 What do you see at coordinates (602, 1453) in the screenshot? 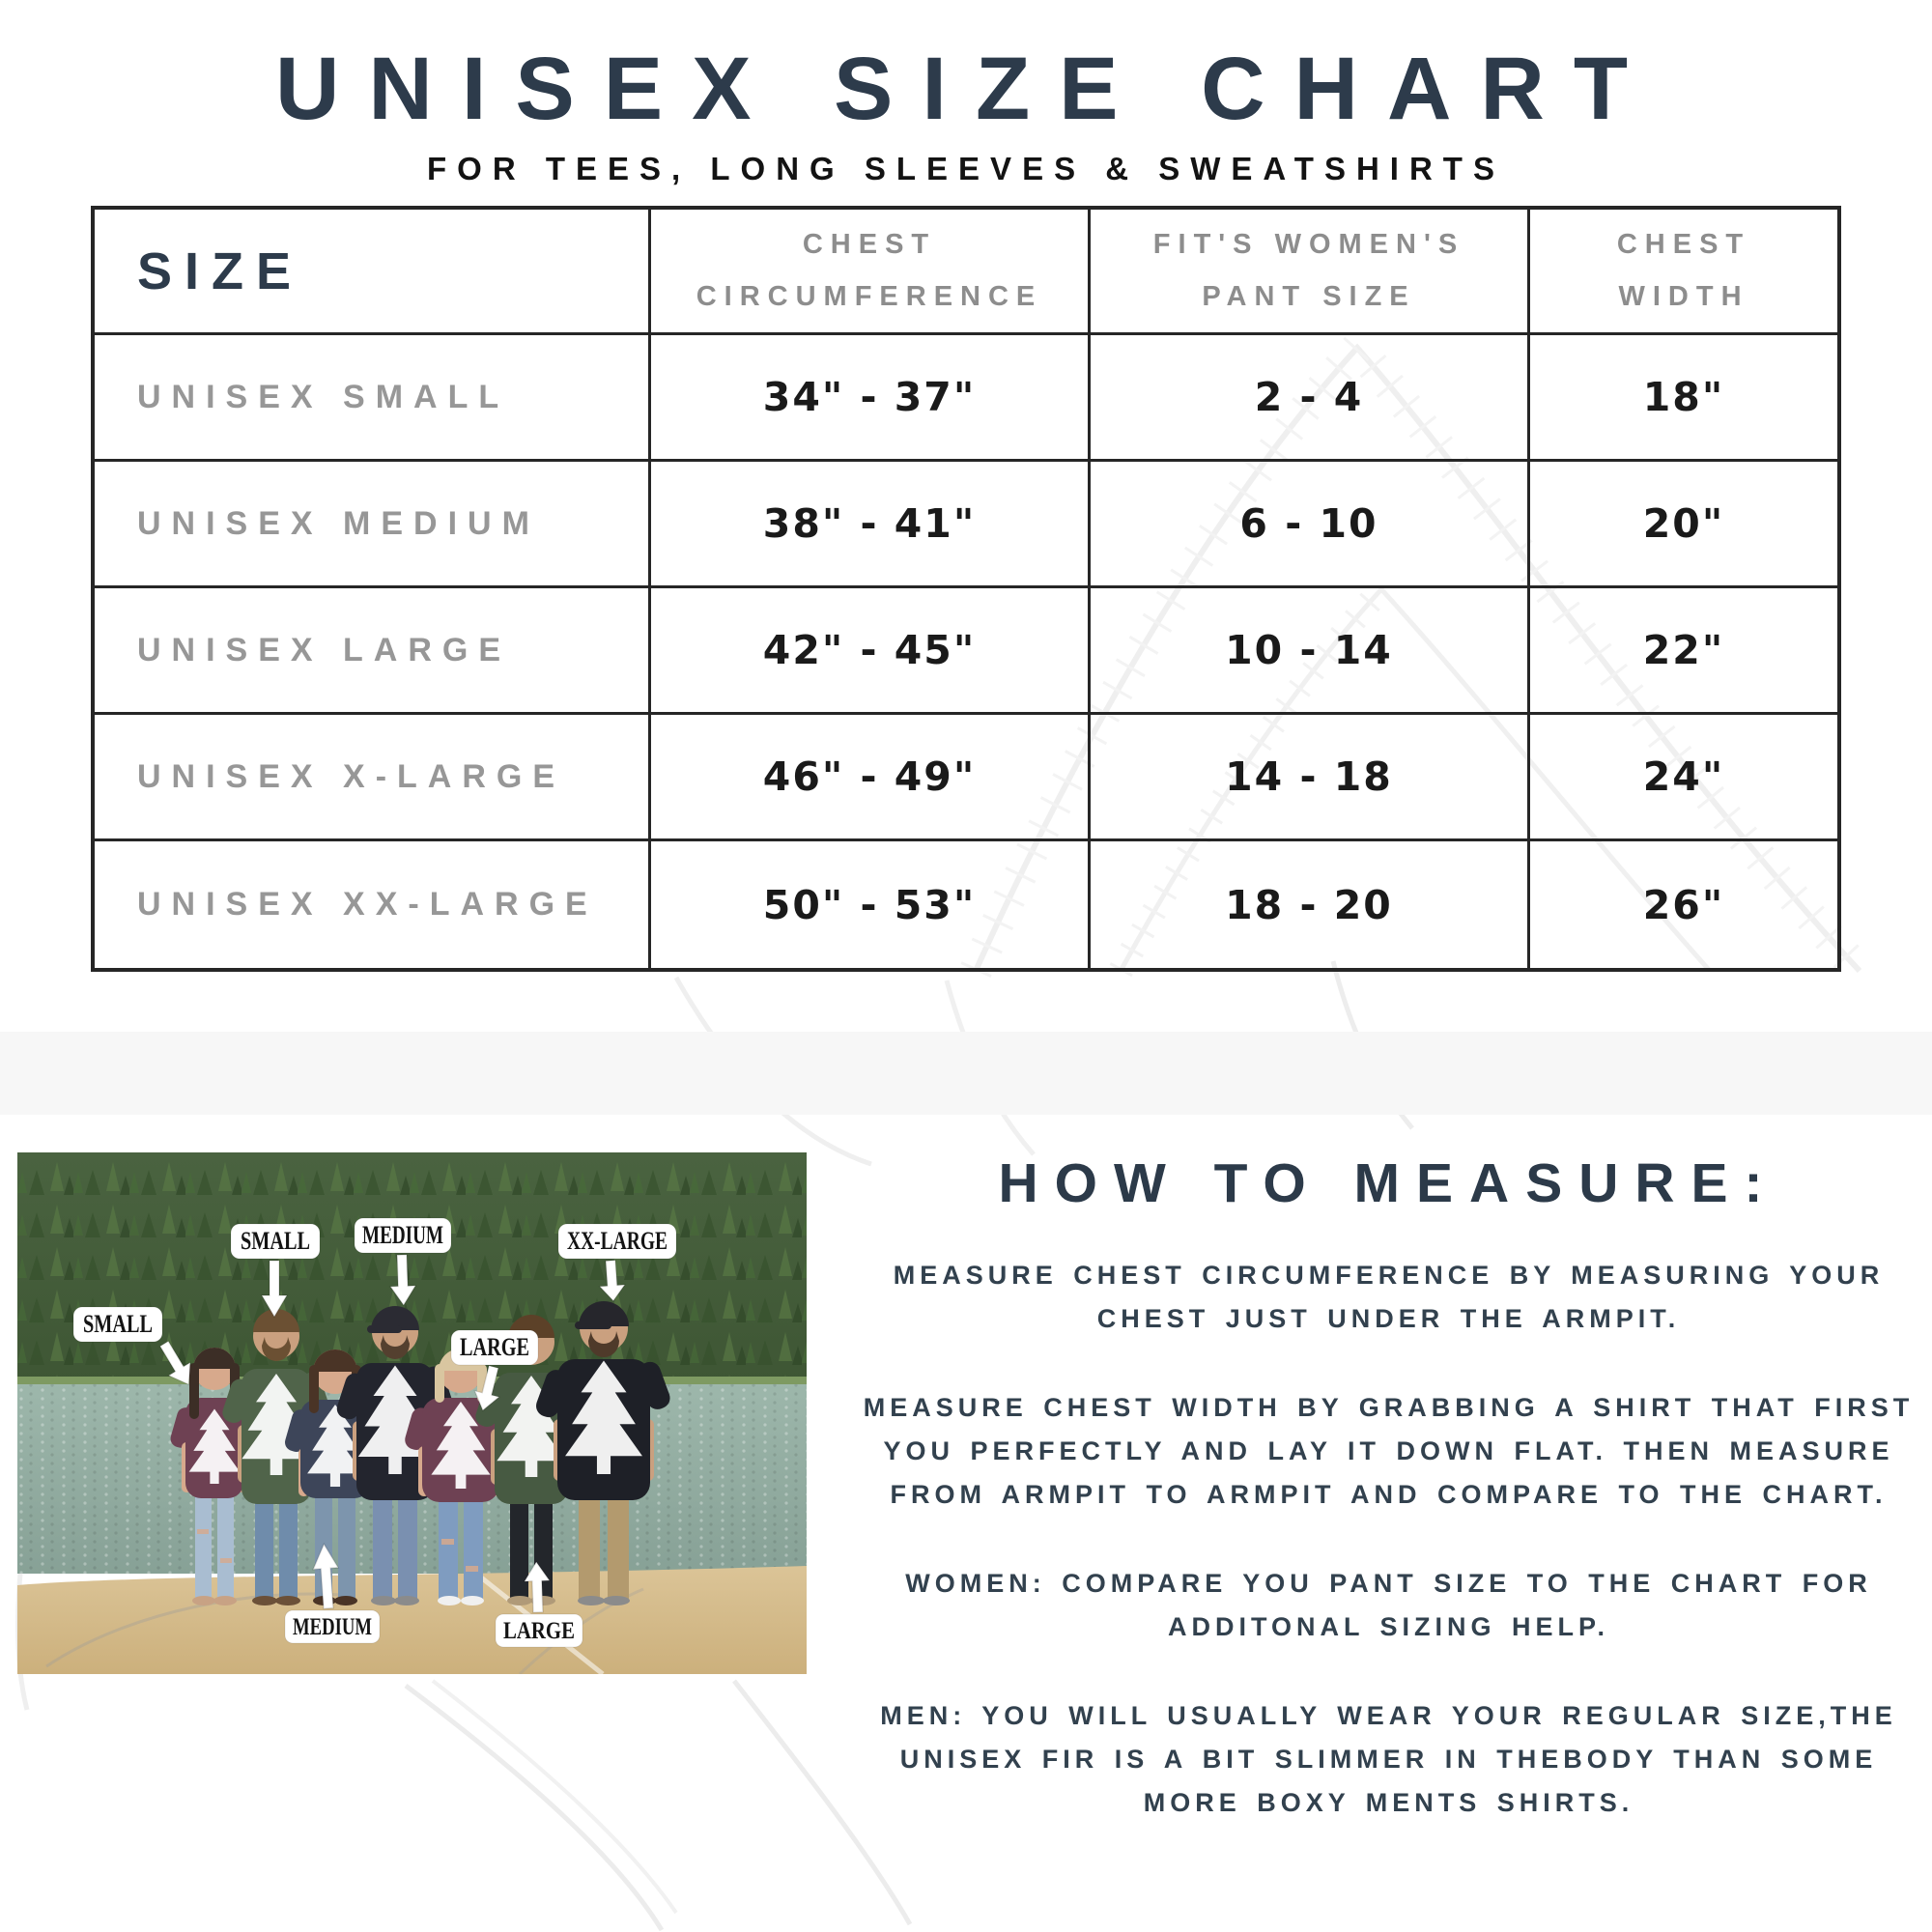
I see `person-xxlarge-man` at bounding box center [602, 1453].